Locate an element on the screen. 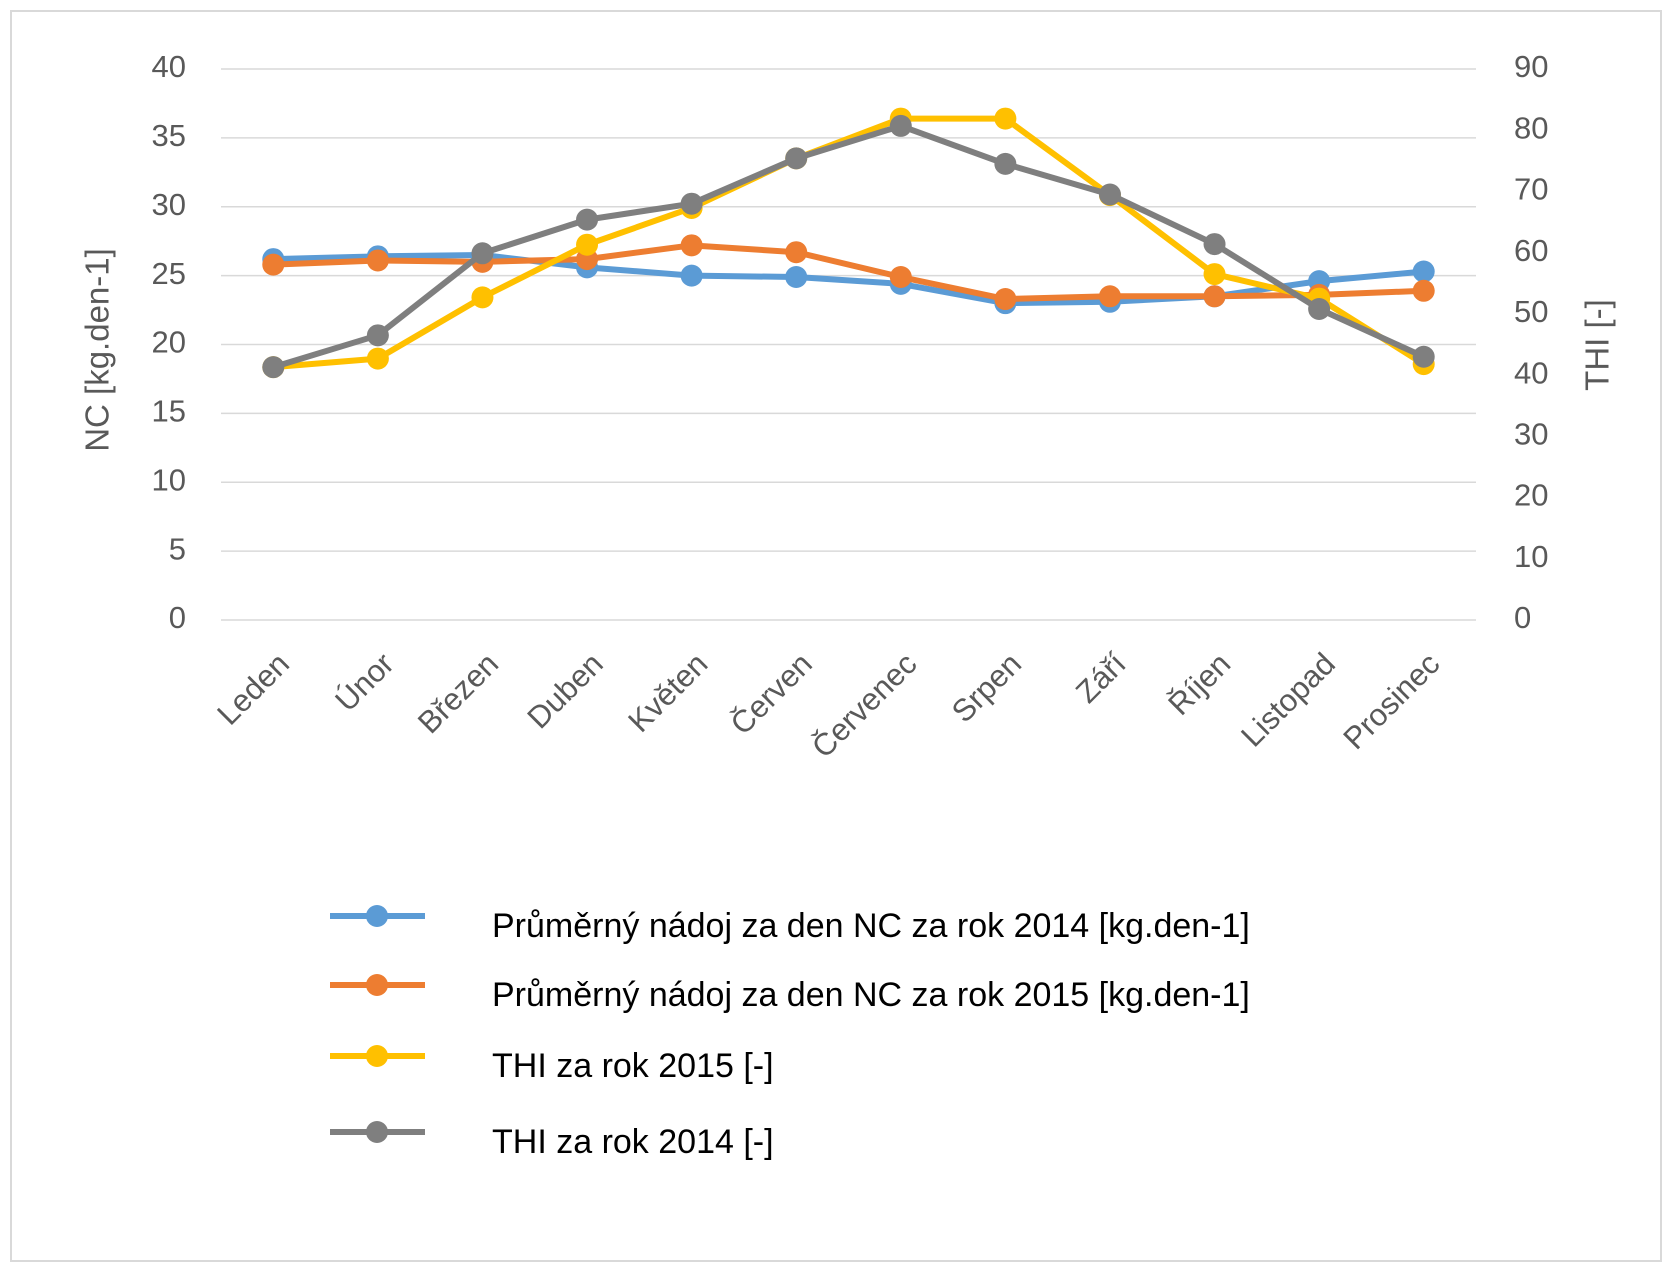 Image resolution: width=1667 pixels, height=1265 pixels. y2-tick-label: 10 is located at coordinates (1531, 556).